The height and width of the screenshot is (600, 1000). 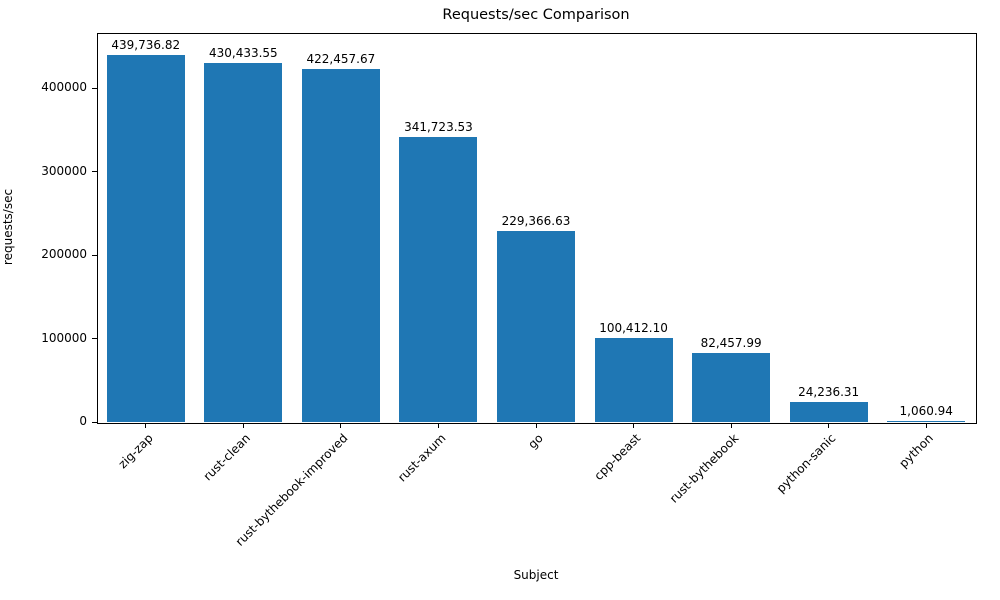 I want to click on x-tick-label: go, so click(x=535, y=441).